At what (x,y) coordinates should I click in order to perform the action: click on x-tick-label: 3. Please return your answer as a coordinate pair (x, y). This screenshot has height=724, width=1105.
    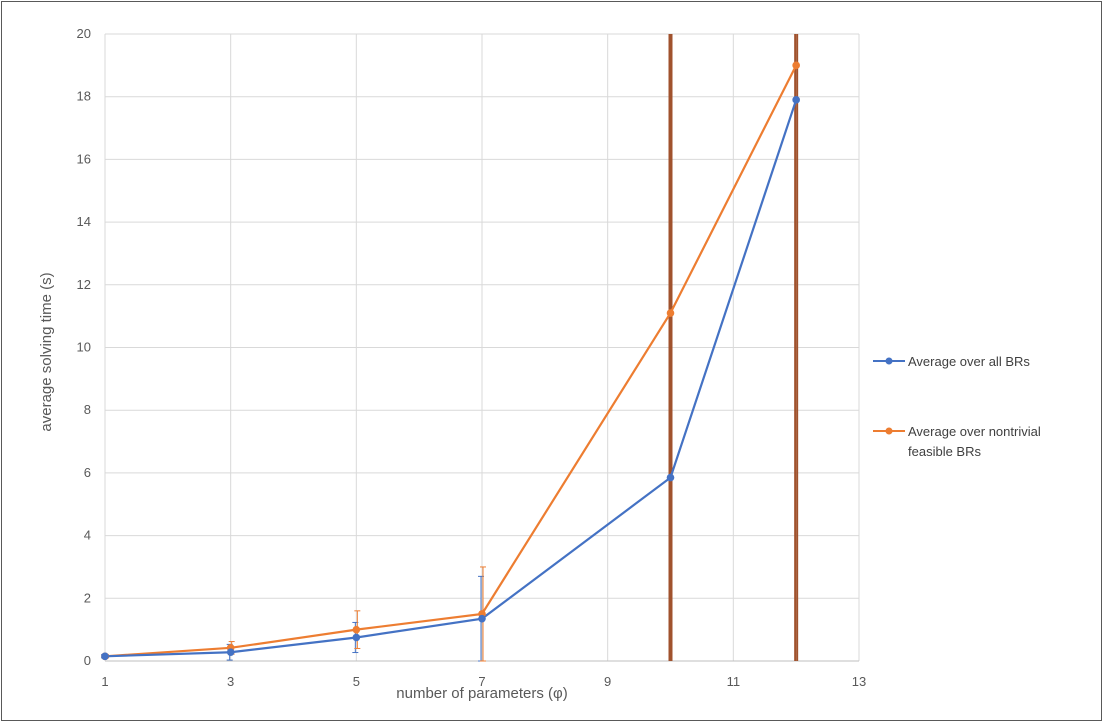
    Looking at the image, I should click on (230, 681).